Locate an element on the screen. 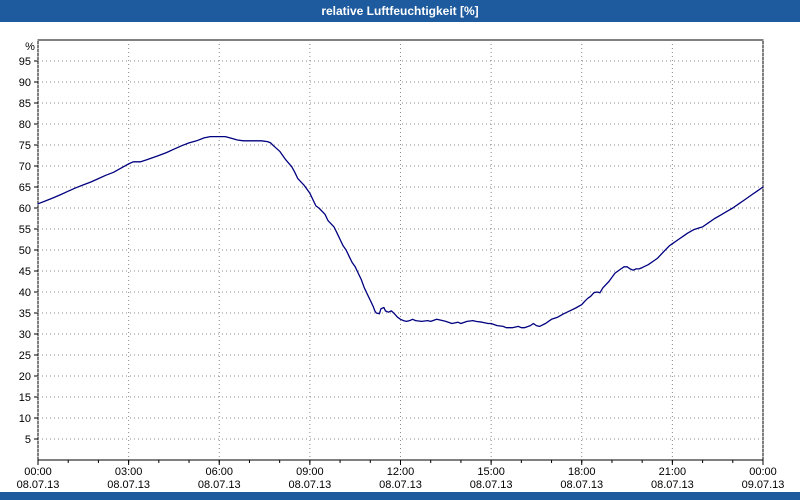  y-tick-label: 95 is located at coordinates (25, 62).